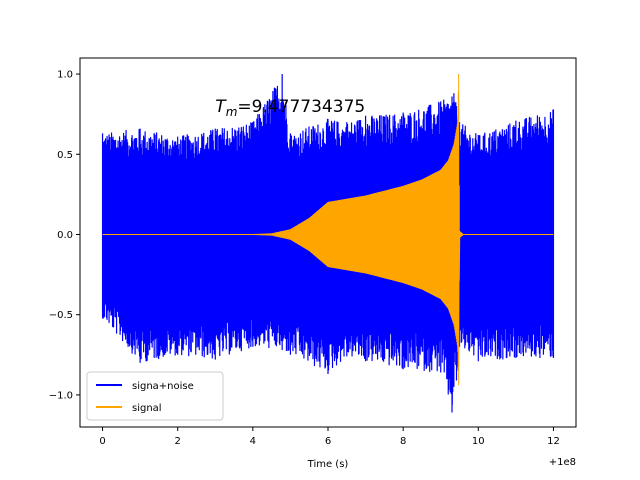 The width and height of the screenshot is (640, 480). I want to click on x-tick-label: 4, so click(253, 441).